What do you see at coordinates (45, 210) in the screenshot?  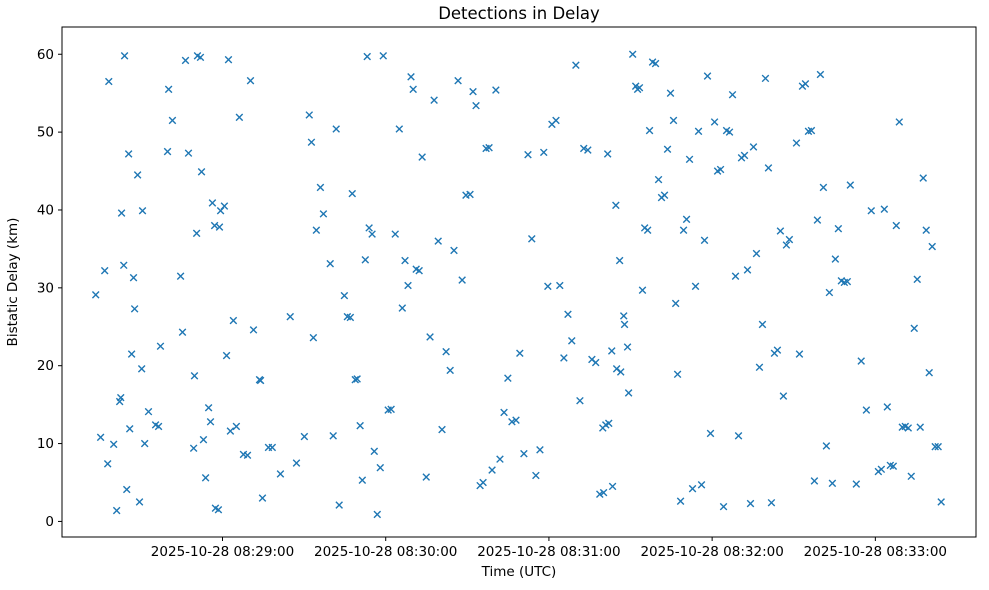 I see `y-tick-label: 40` at bounding box center [45, 210].